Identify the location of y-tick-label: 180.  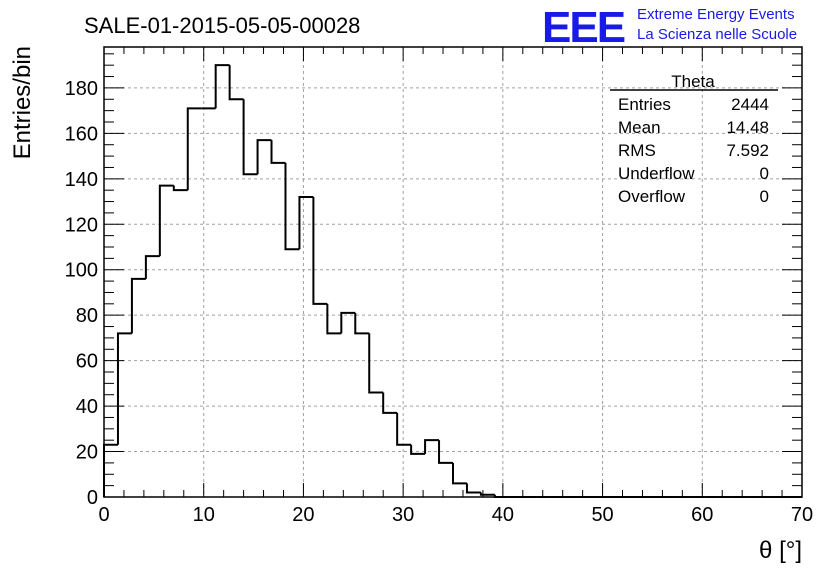
(81, 89).